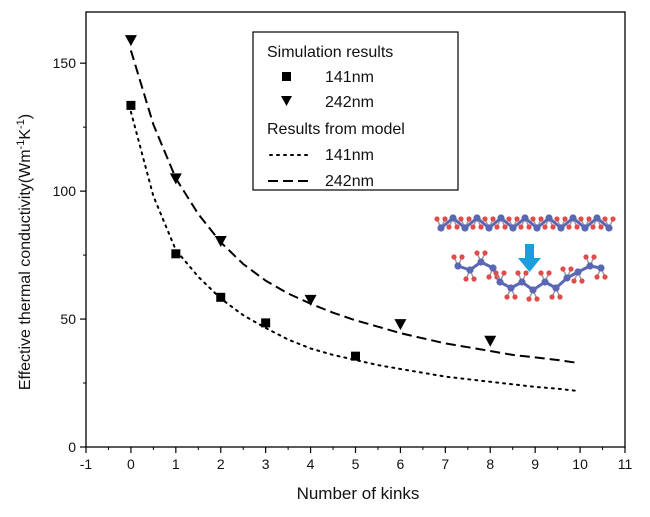  What do you see at coordinates (330, 52) in the screenshot?
I see `legend-group1-title: Simulation results` at bounding box center [330, 52].